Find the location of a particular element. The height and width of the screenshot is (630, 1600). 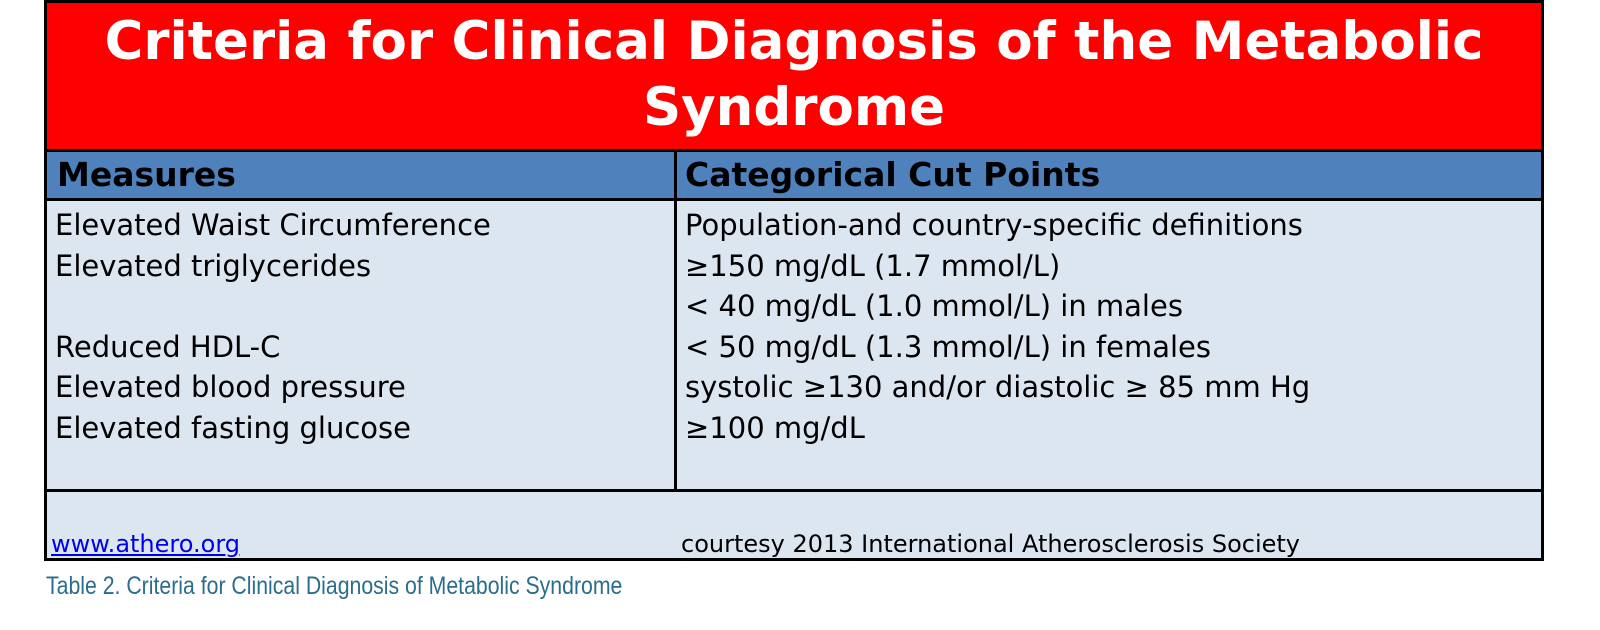

footer-link: www.athero.org is located at coordinates (145, 544).